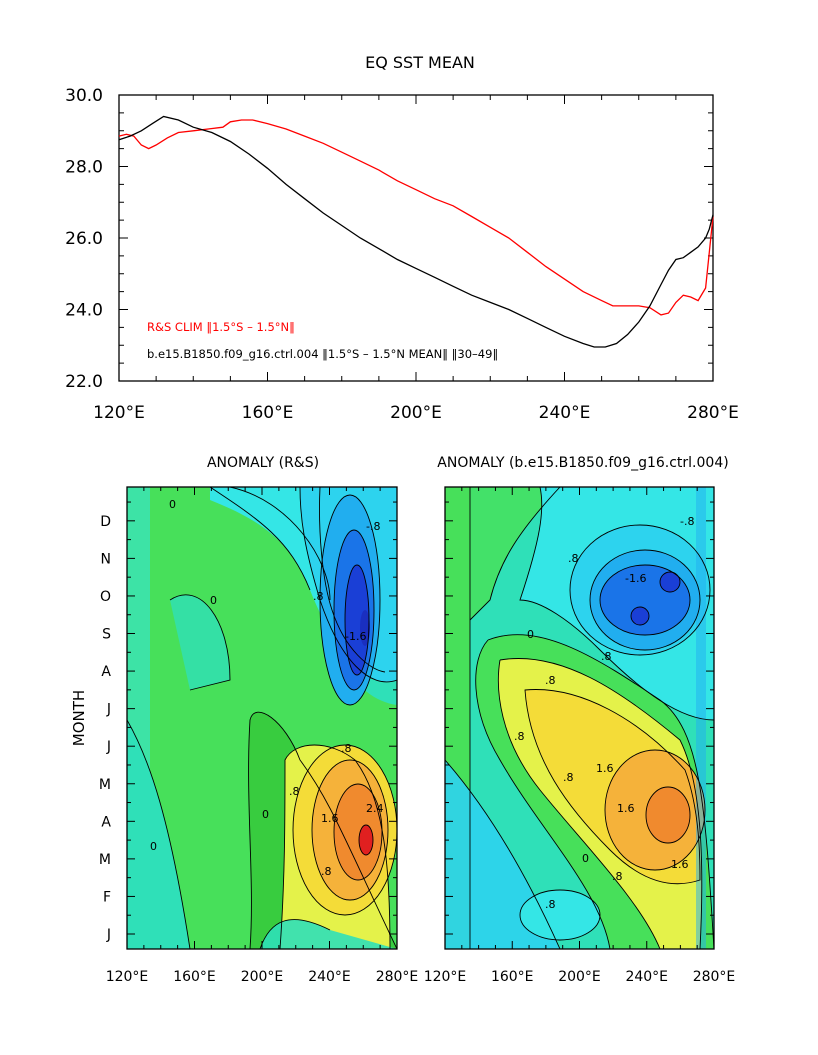 This screenshot has height=1055, width=818. I want to click on heatmap-rs-field, so click(262, 718).